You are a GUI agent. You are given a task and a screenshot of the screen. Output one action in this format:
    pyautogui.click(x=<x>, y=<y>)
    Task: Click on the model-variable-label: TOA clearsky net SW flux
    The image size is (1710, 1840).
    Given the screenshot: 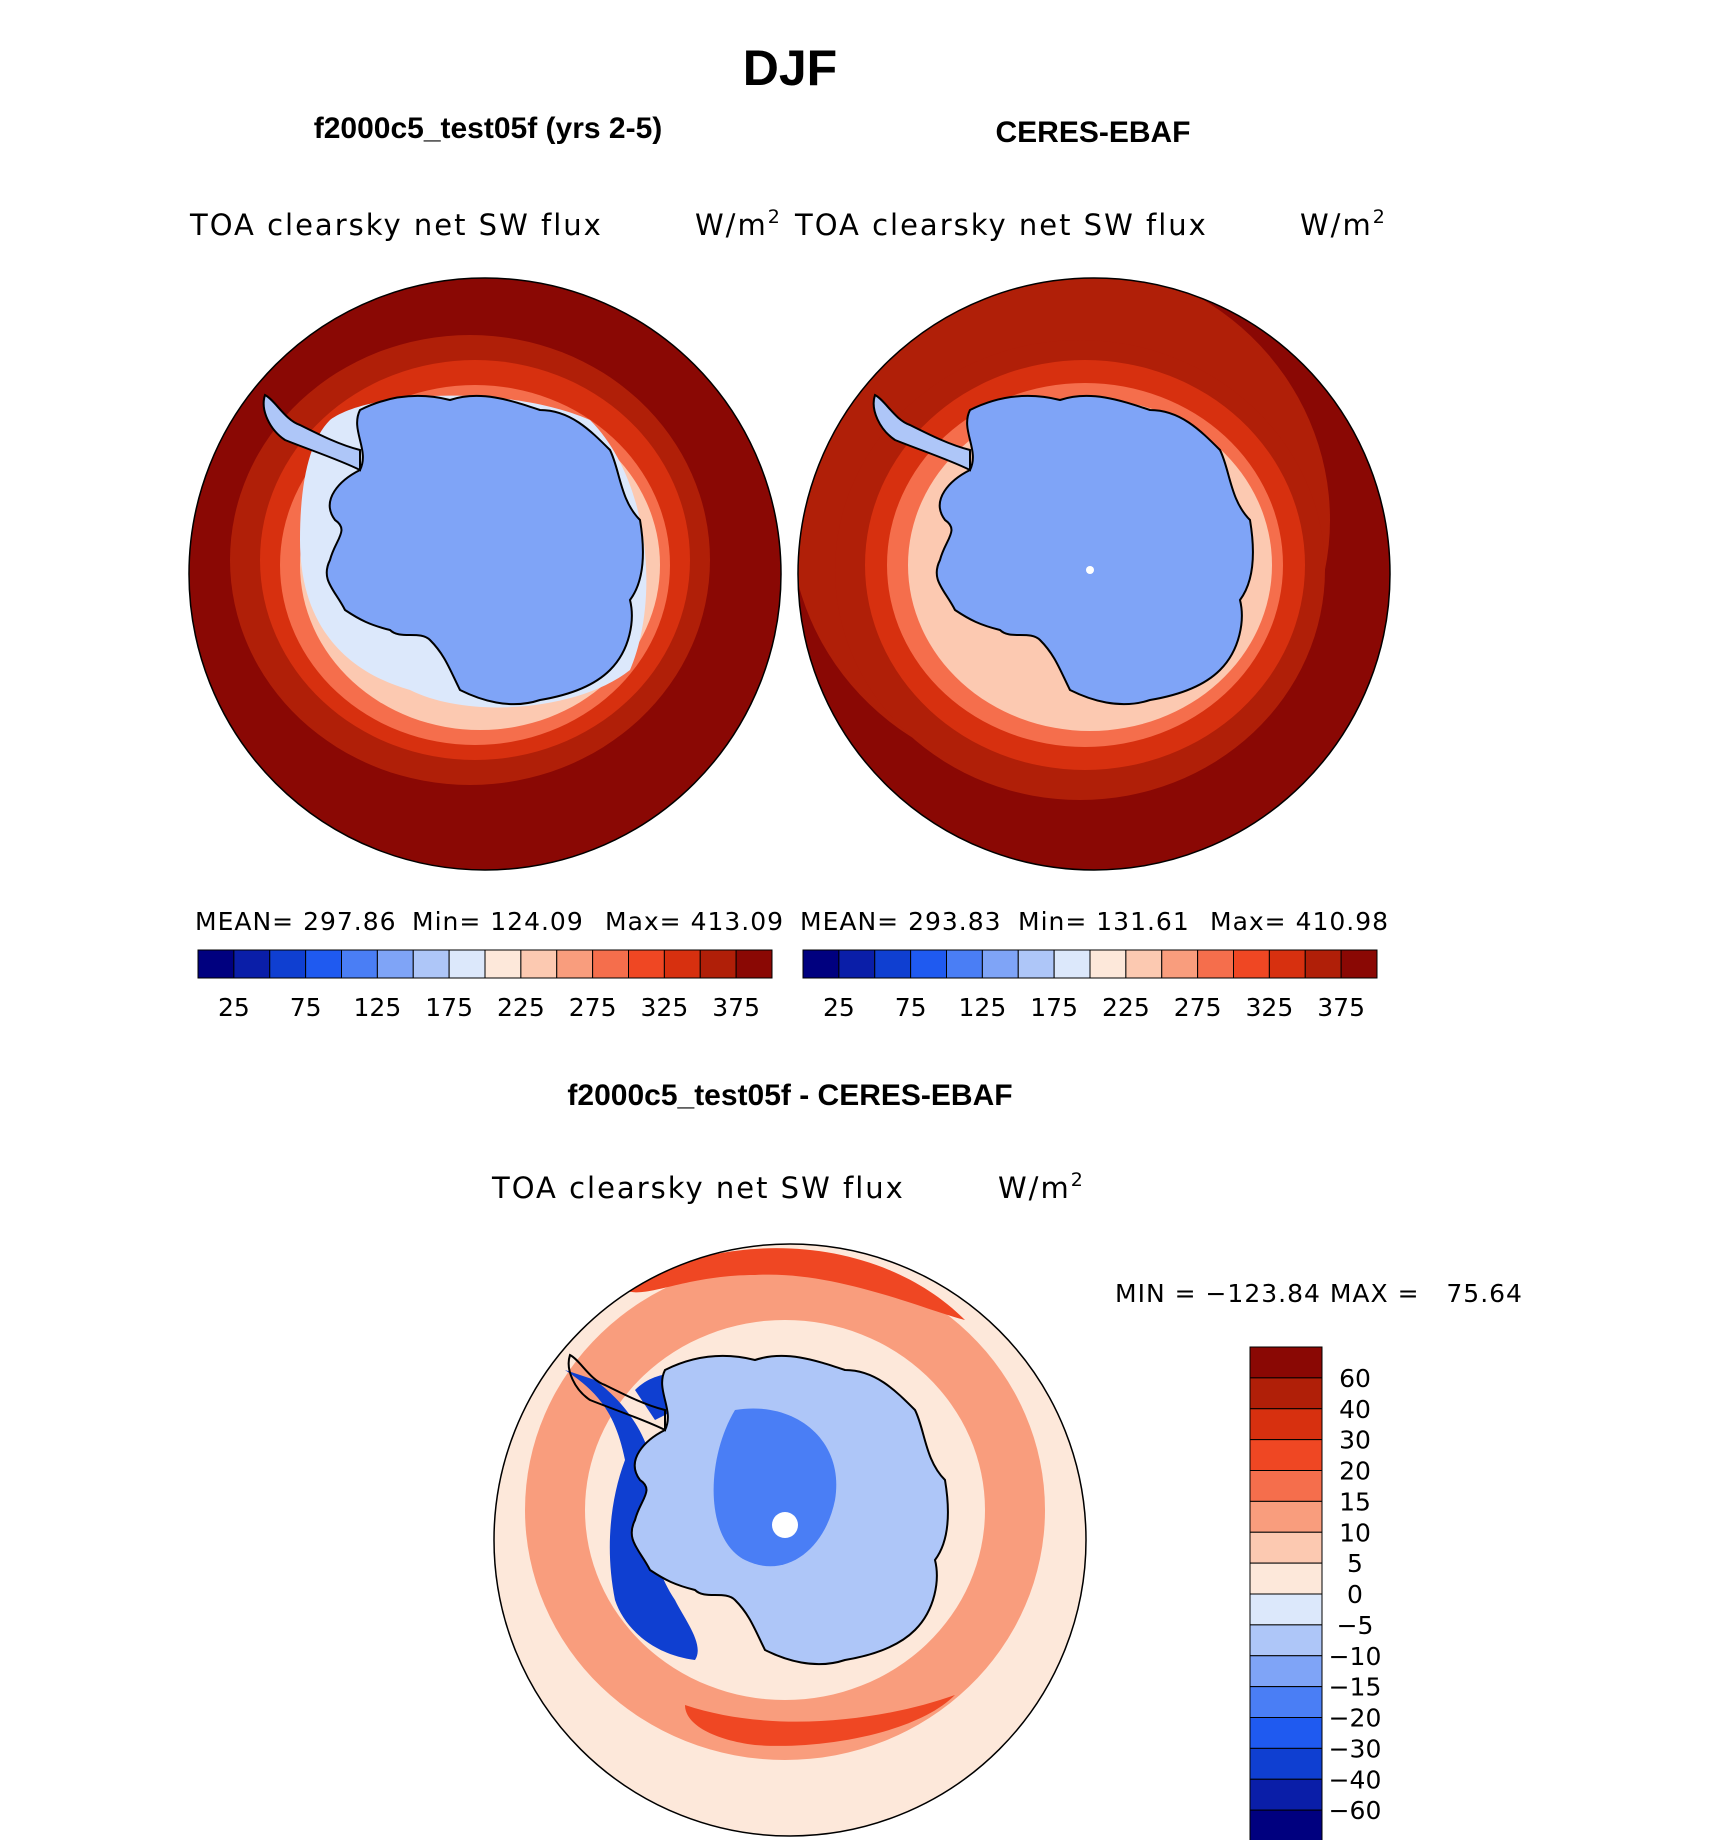 What is the action you would take?
    pyautogui.click(x=396, y=225)
    